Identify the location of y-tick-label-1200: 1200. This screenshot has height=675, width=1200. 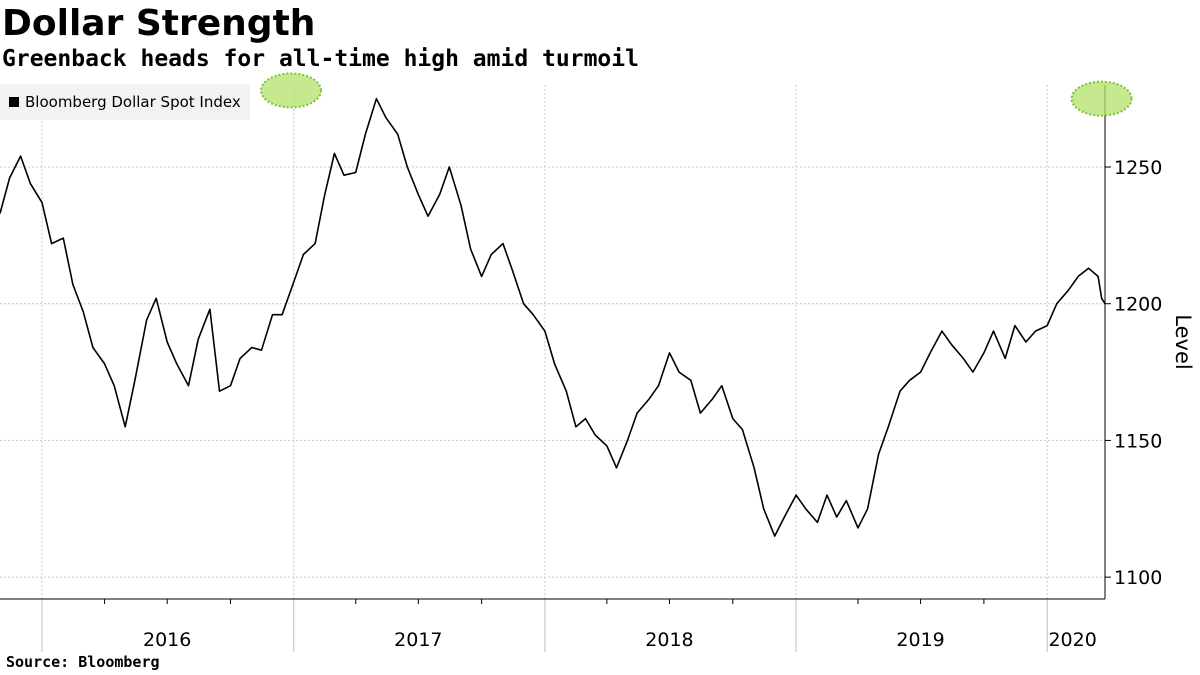
(1138, 305).